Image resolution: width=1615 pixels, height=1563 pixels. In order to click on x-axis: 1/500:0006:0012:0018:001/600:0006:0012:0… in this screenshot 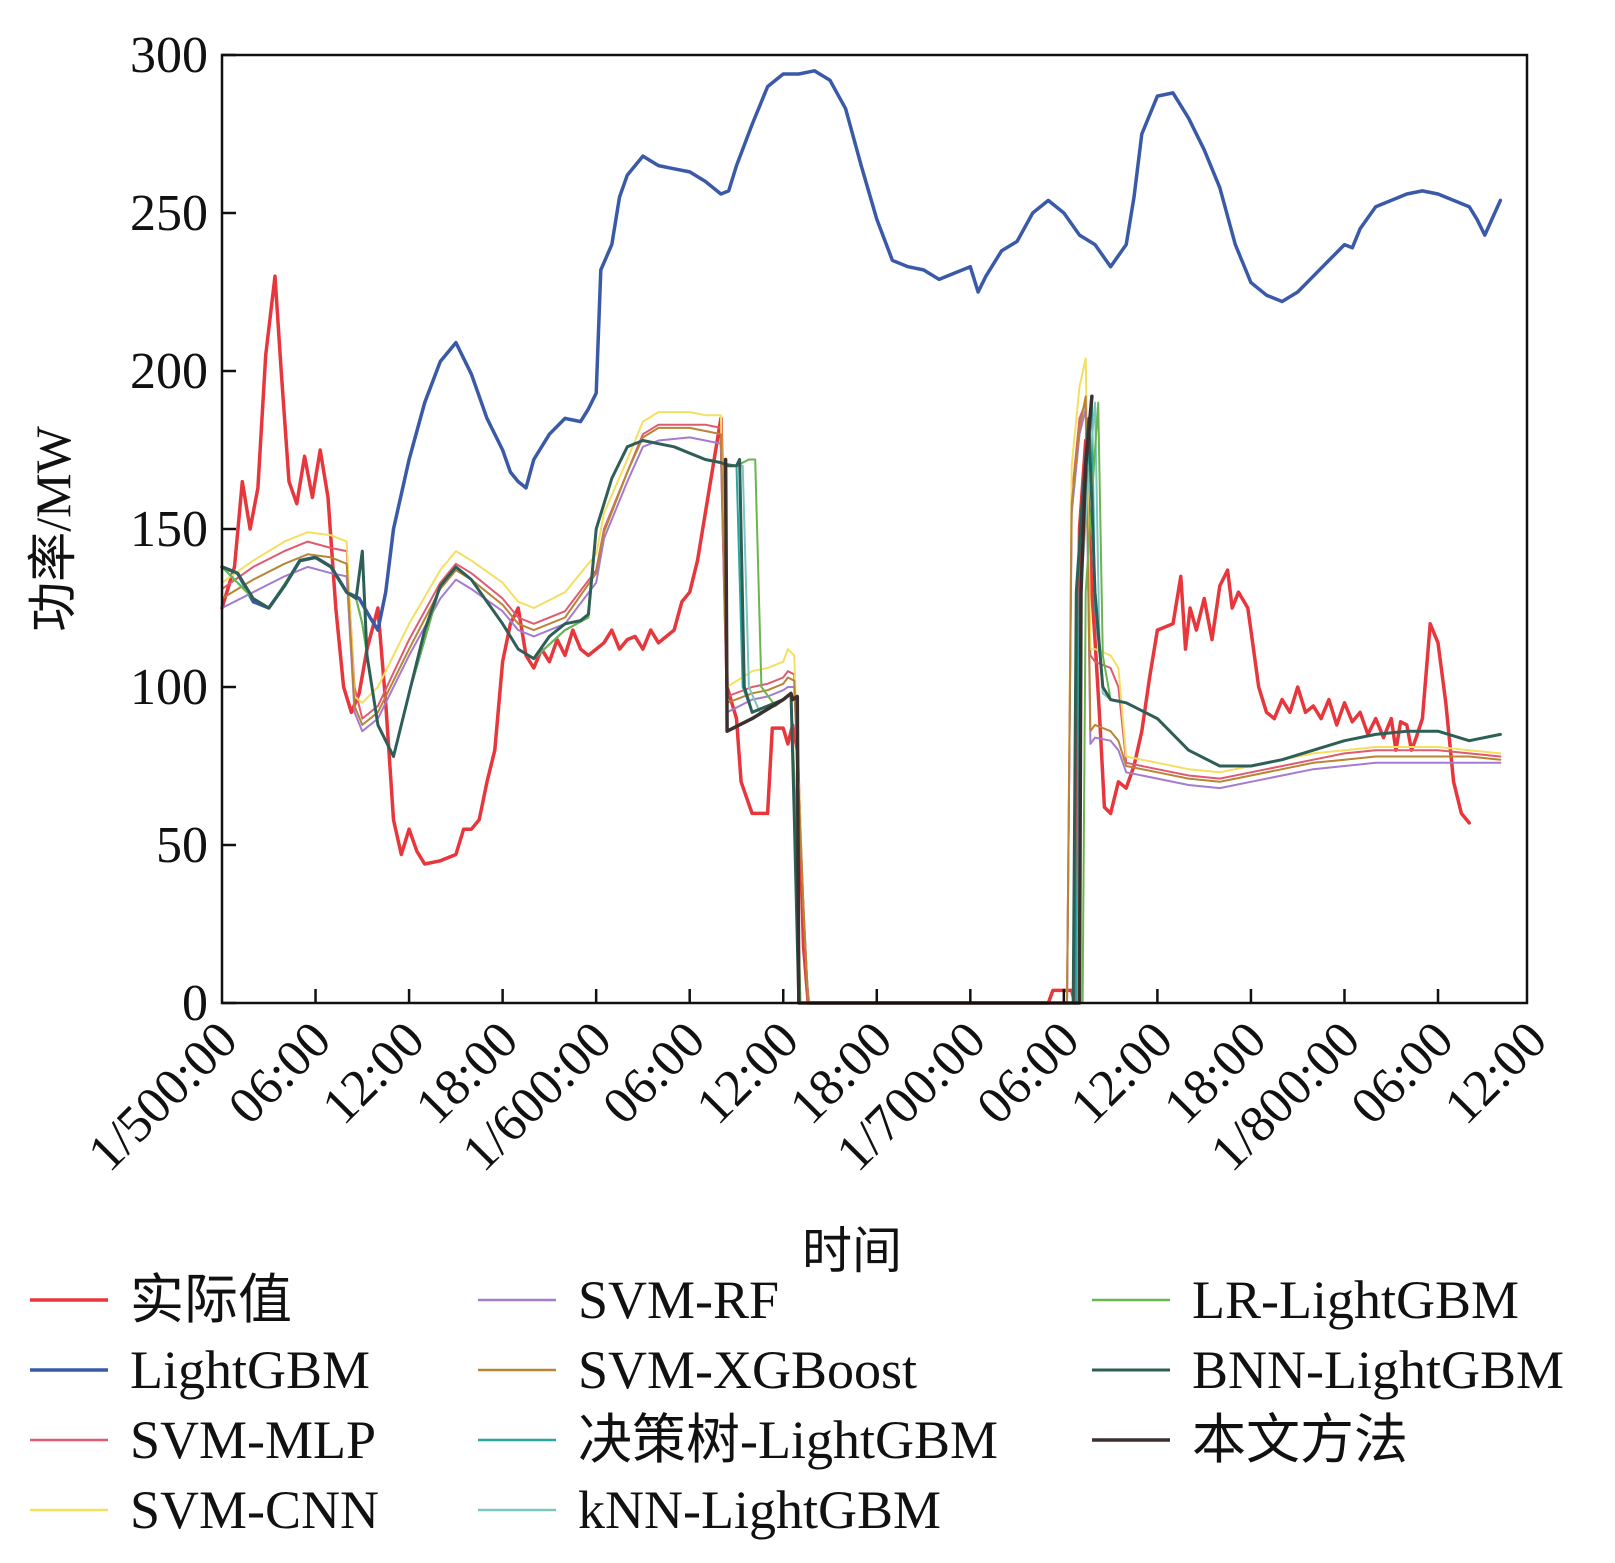, I will do `click(817, 1085)`.